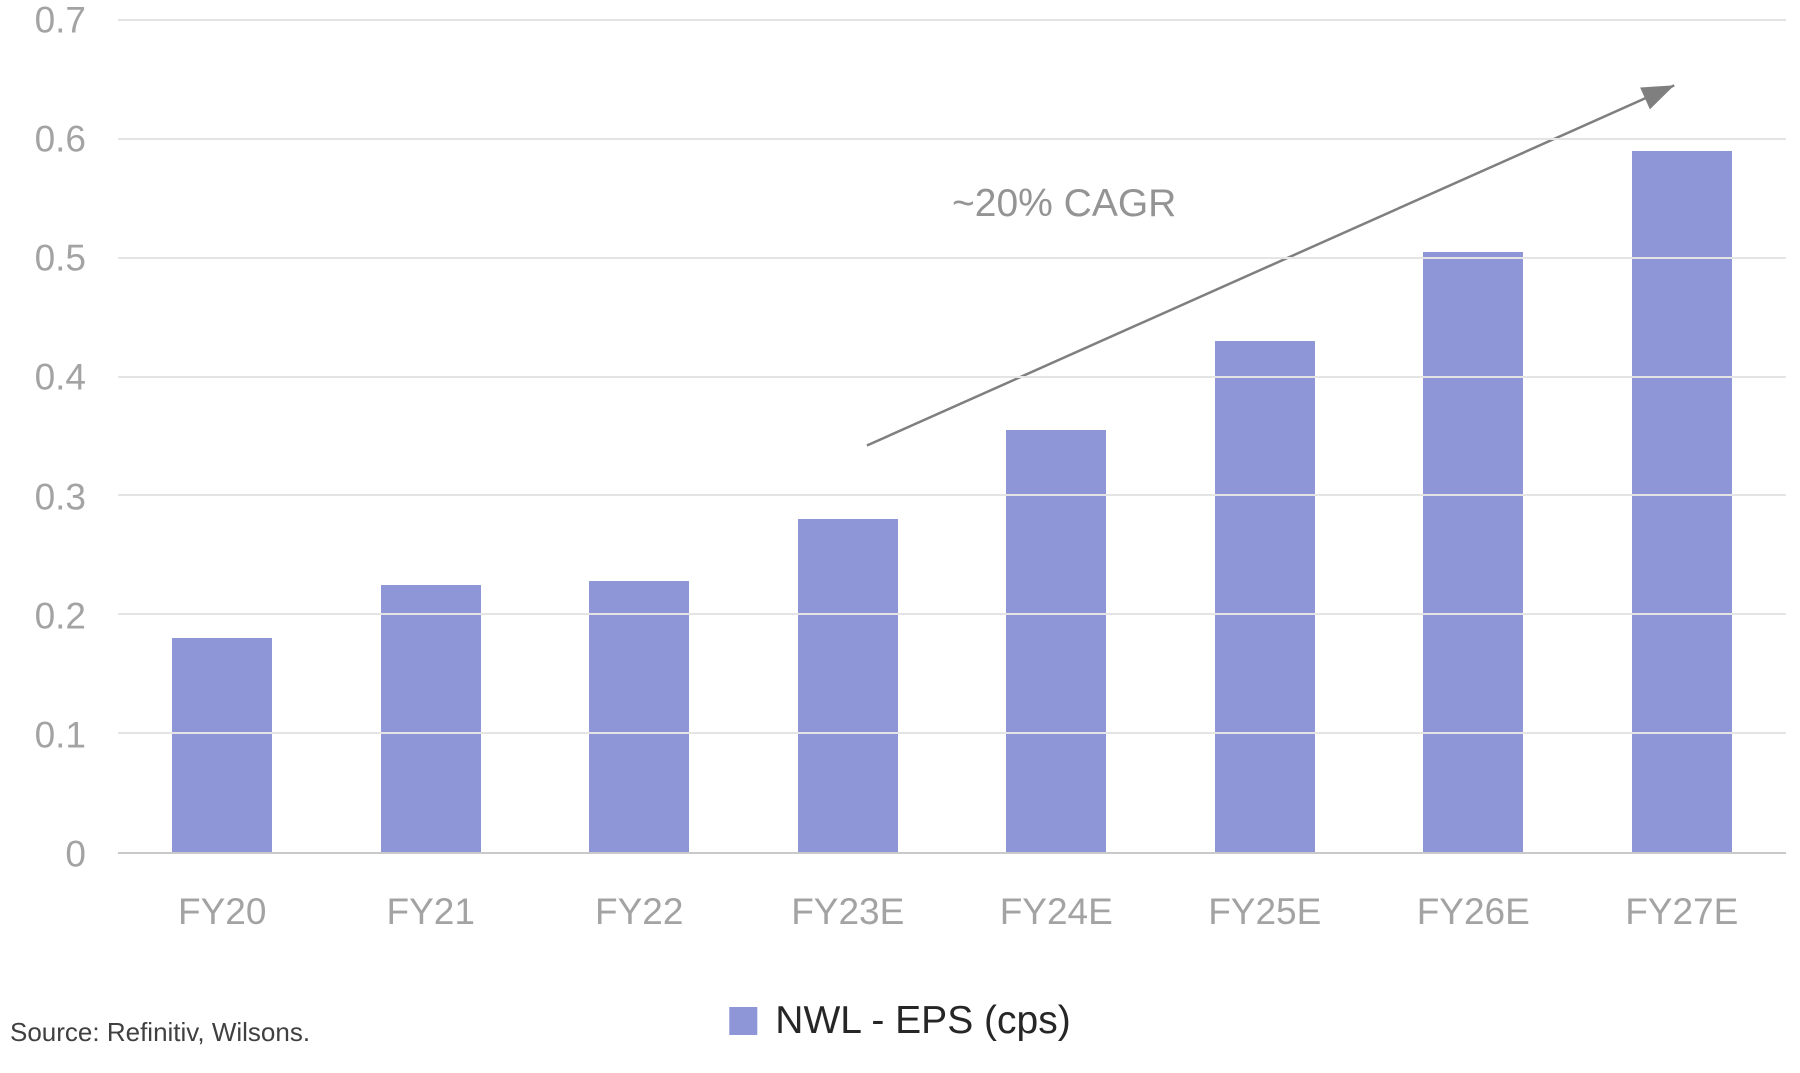  I want to click on bar-FY23E, so click(847, 685).